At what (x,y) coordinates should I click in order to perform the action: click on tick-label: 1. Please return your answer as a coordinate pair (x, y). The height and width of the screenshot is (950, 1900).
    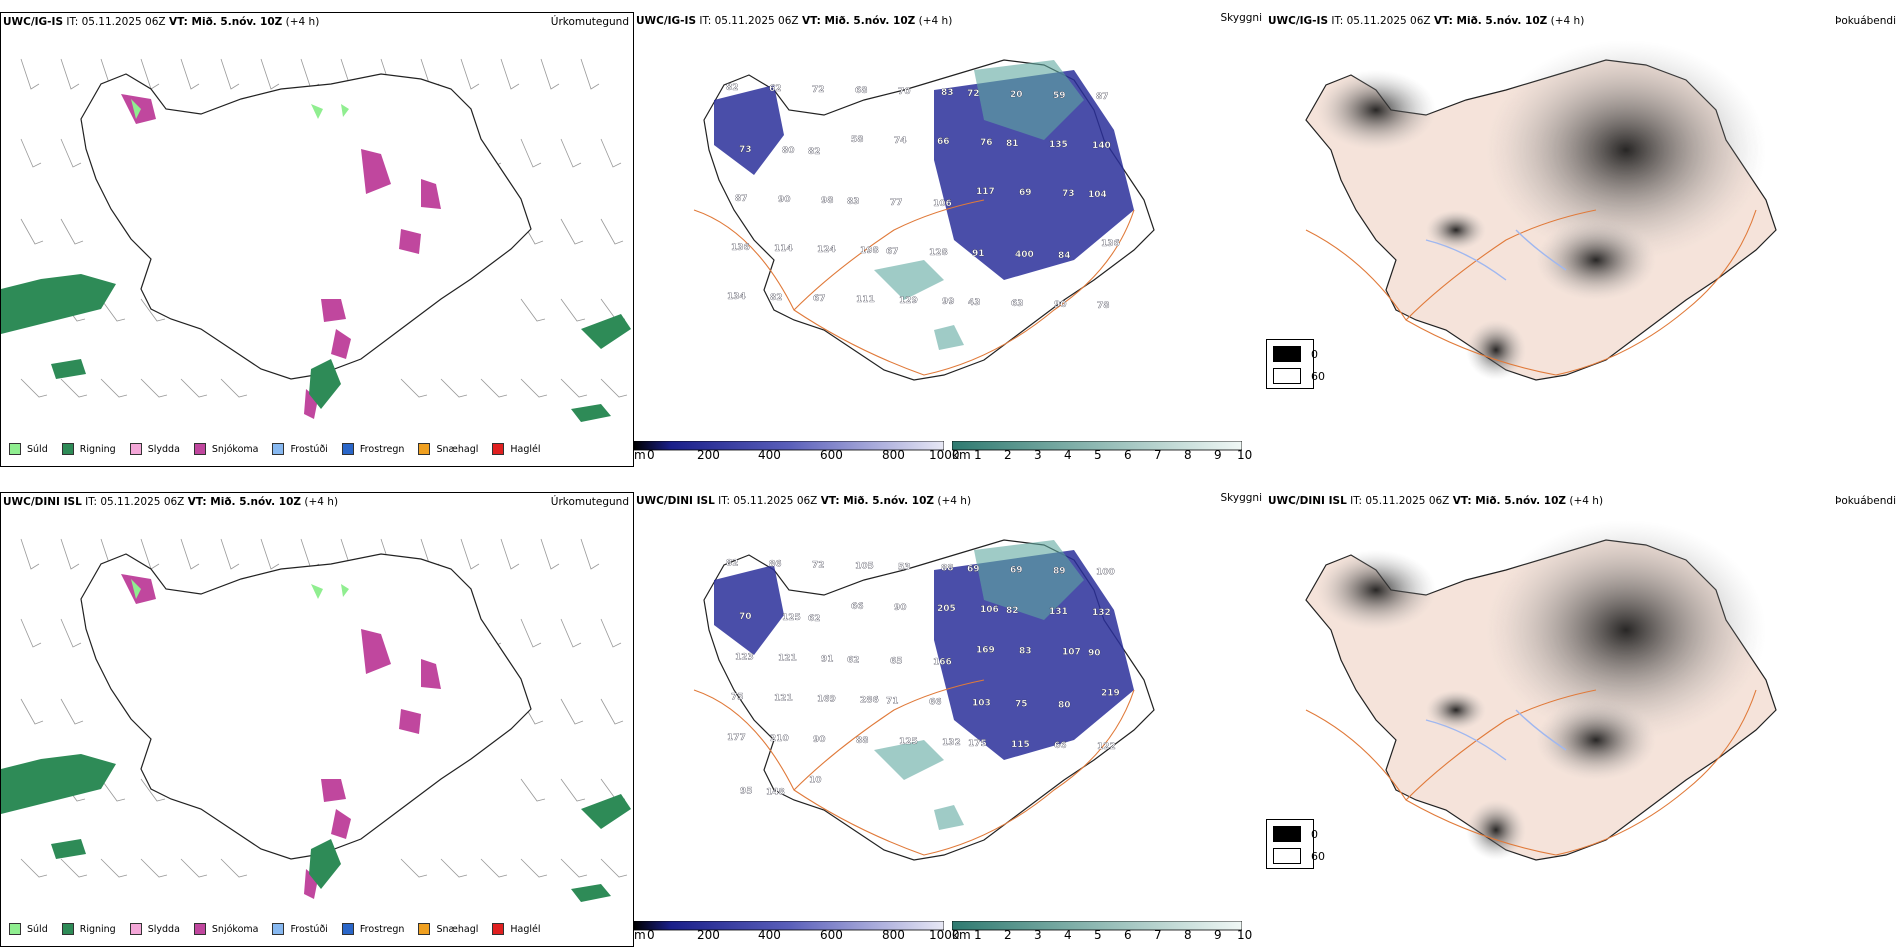
    Looking at the image, I should click on (978, 935).